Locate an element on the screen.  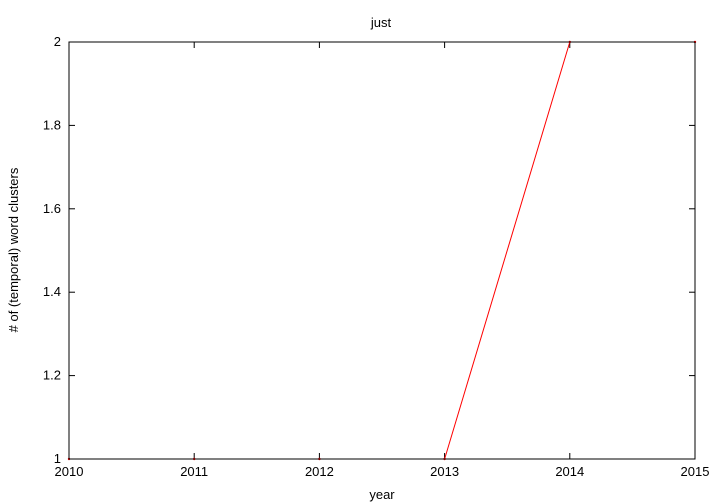
y-tick-label: 1.2 is located at coordinates (52, 375).